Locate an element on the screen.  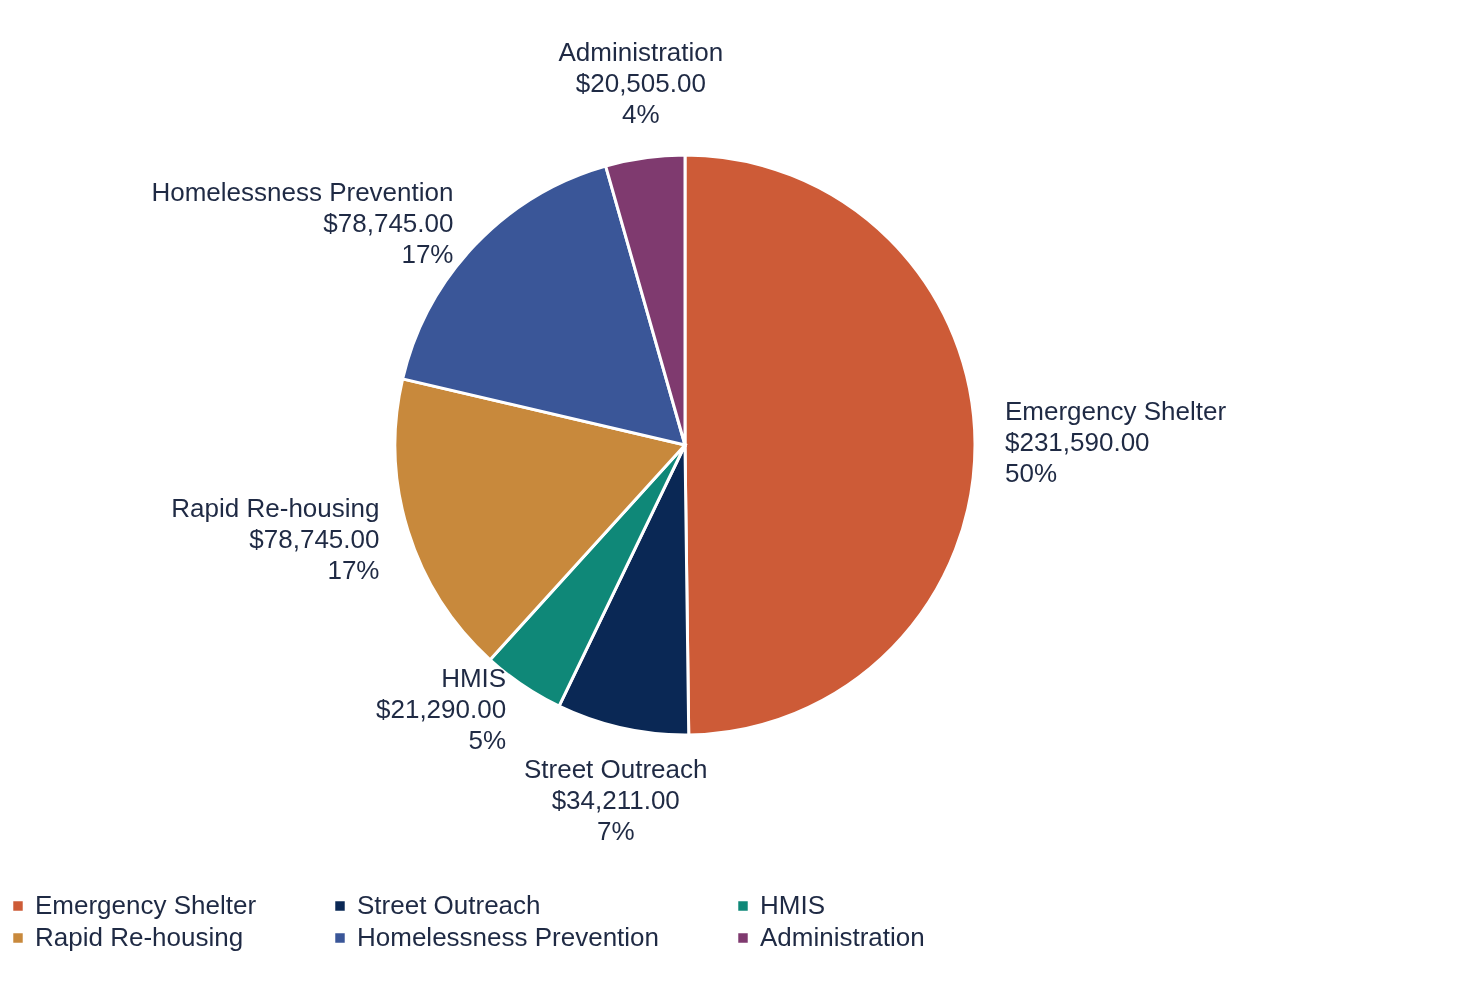
legend-label: Homelessness Prevention is located at coordinates (508, 937).